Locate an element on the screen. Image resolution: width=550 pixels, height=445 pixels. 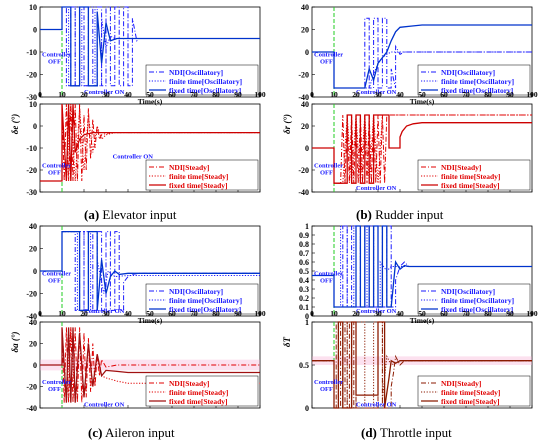
y-tick-label: 0.3 is located at coordinates (304, 289).